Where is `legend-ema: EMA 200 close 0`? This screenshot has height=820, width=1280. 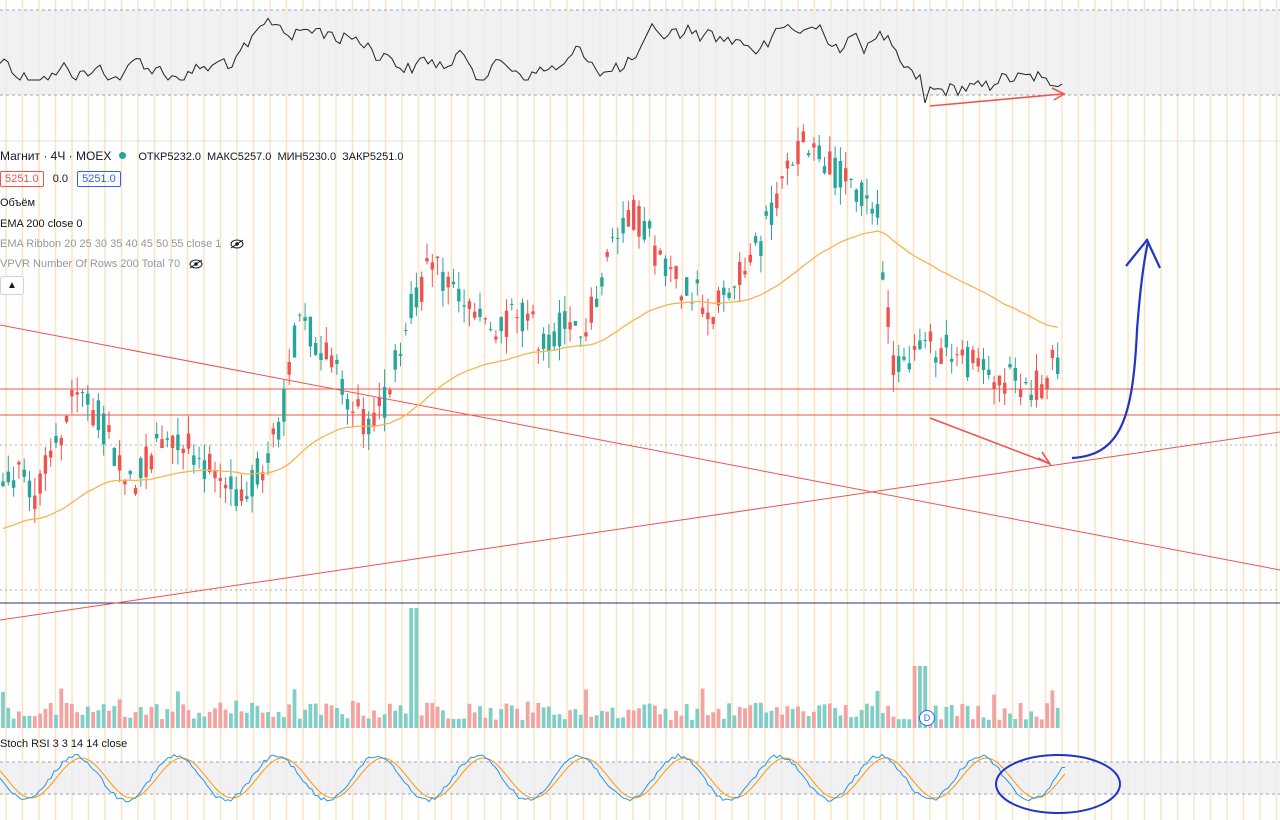
legend-ema: EMA 200 close 0 is located at coordinates (41, 224).